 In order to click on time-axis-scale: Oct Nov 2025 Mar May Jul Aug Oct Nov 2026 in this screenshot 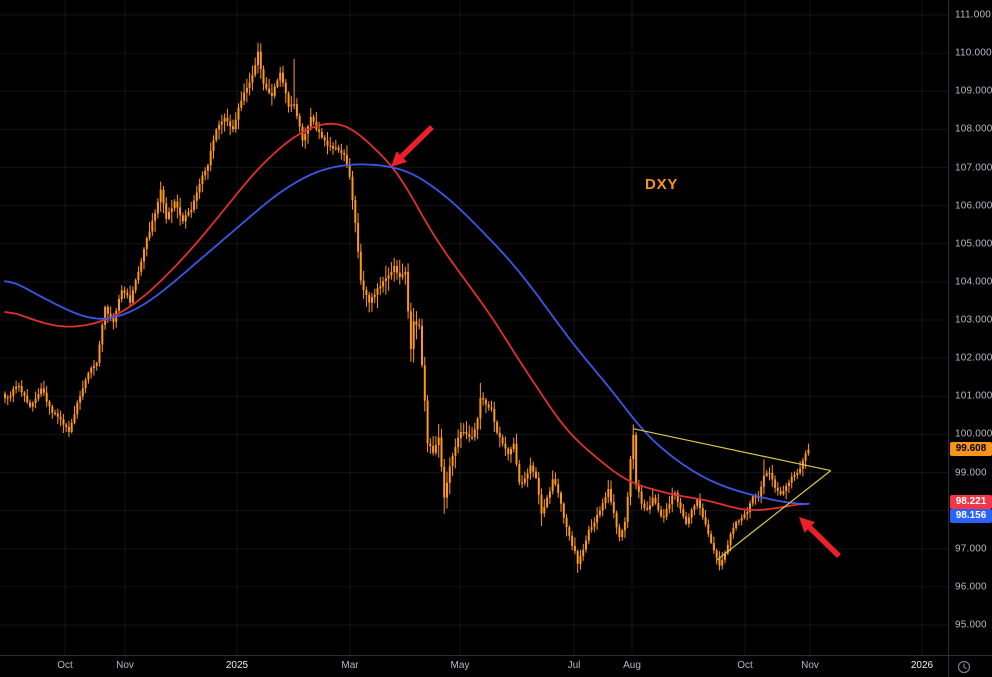, I will do `click(474, 666)`.